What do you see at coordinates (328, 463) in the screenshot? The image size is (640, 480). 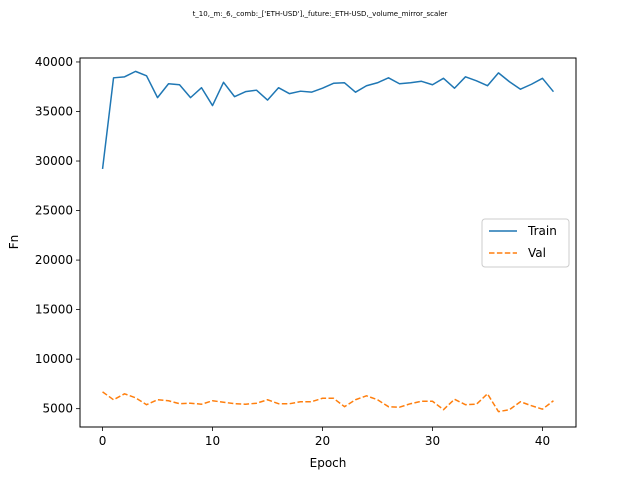 I see `x-axis-label: Epoch` at bounding box center [328, 463].